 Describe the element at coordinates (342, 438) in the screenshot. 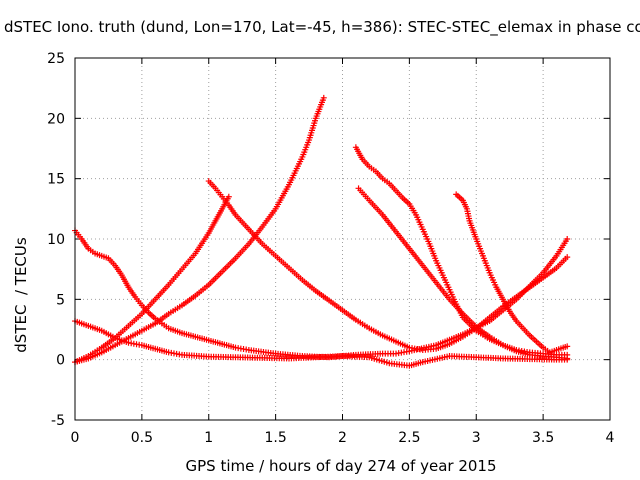

I see `x-tick-label: 2` at that location.